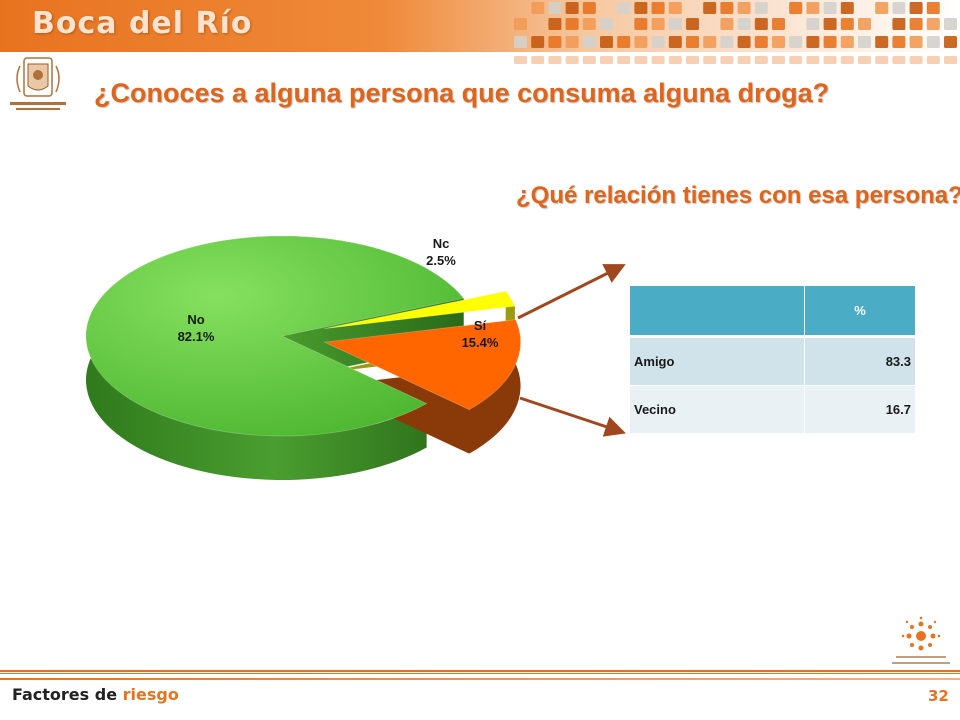 The width and height of the screenshot is (960, 720). Describe the element at coordinates (859, 409) in the screenshot. I see `table-cell-value: 16.7` at that location.